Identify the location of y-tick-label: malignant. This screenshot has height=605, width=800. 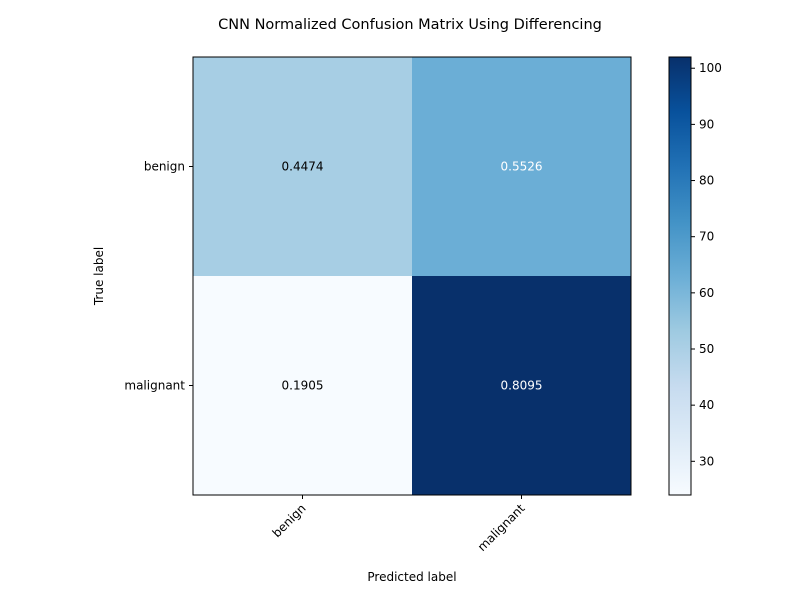
(154, 386).